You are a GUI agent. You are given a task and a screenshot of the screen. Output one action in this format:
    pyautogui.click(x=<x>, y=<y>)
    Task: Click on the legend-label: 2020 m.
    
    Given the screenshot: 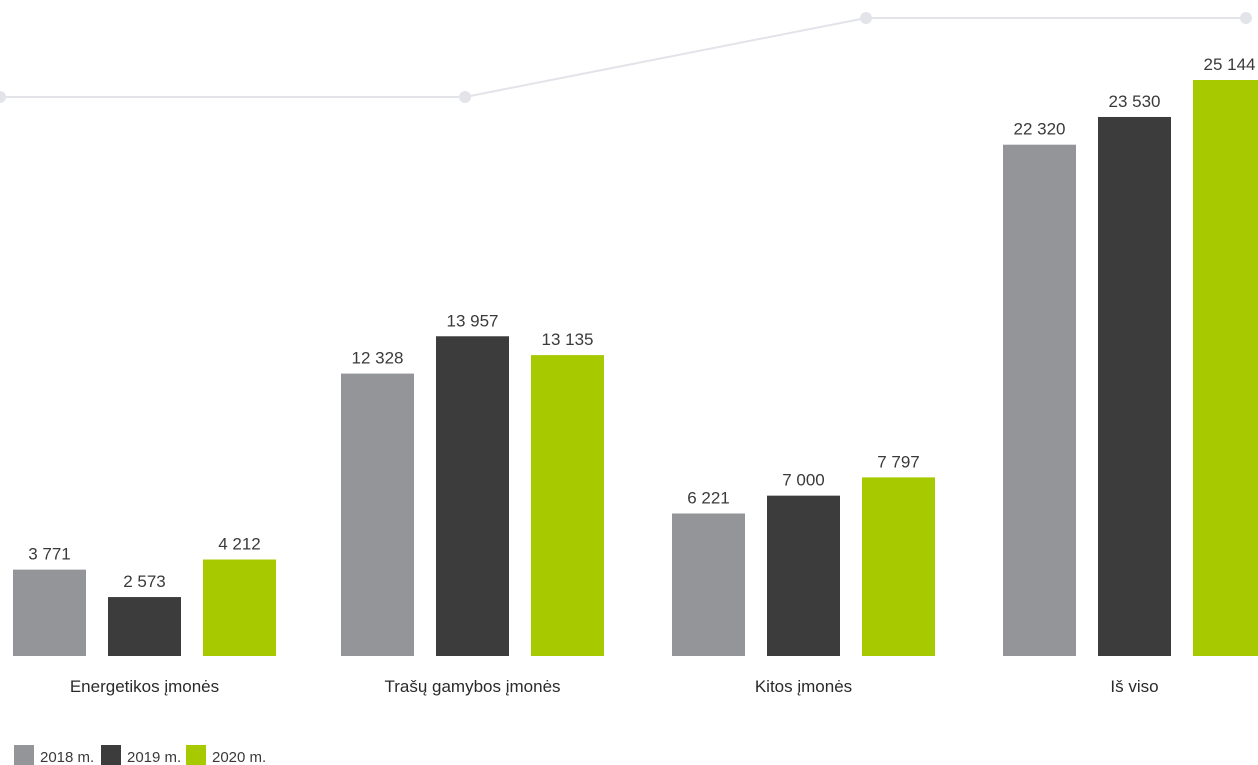 What is the action you would take?
    pyautogui.click(x=239, y=757)
    